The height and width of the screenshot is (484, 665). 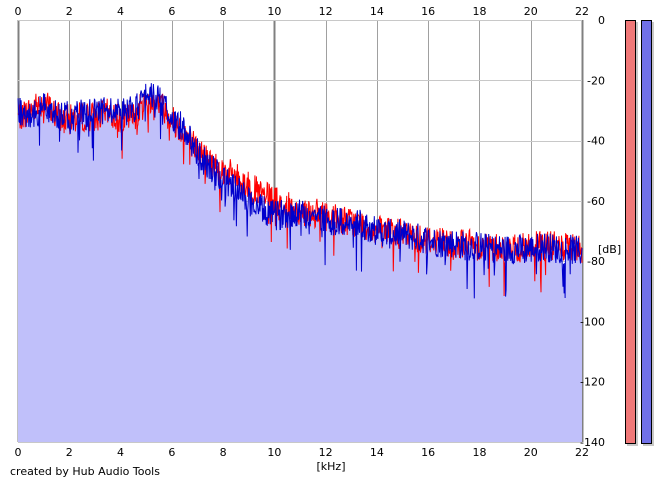 I want to click on x-tick-label-bottom: 12, so click(x=326, y=452).